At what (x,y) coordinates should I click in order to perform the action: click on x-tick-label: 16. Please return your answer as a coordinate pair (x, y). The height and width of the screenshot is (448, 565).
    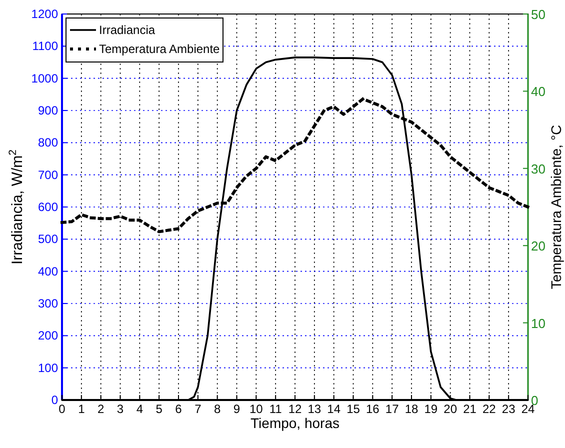
    Looking at the image, I should click on (373, 409).